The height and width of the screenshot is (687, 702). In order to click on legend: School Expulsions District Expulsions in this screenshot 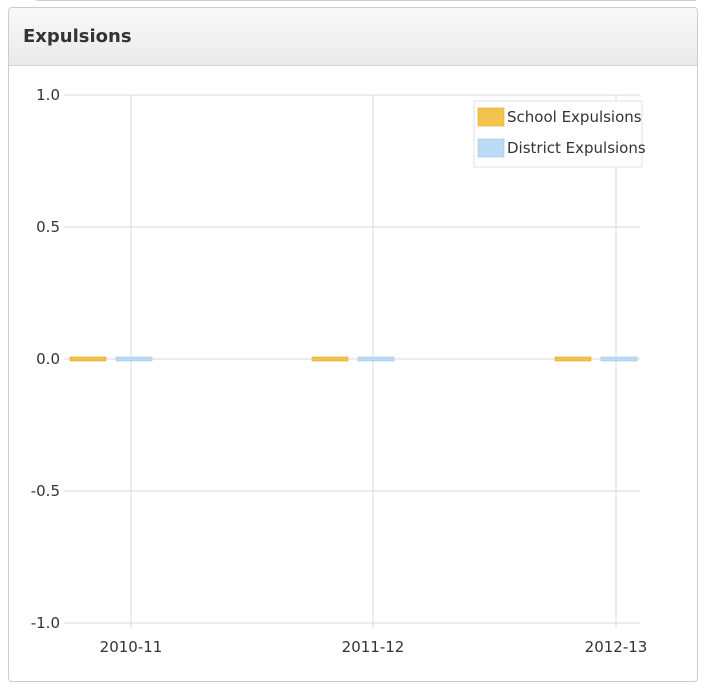, I will do `click(559, 134)`.